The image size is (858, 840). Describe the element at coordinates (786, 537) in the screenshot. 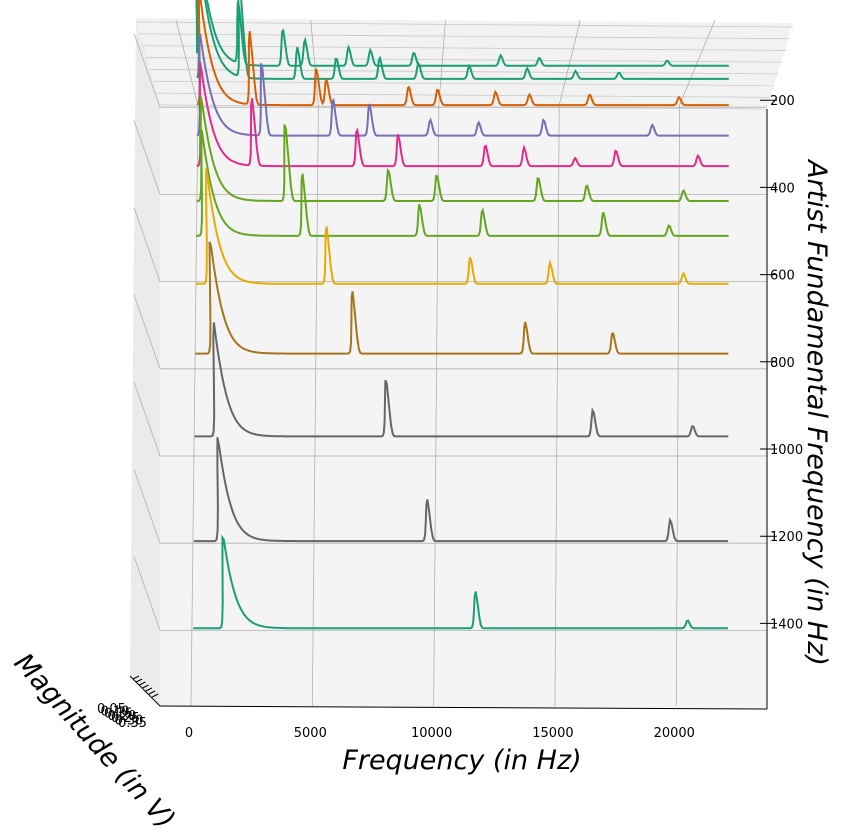

I see `y-tick-label: 1200` at that location.